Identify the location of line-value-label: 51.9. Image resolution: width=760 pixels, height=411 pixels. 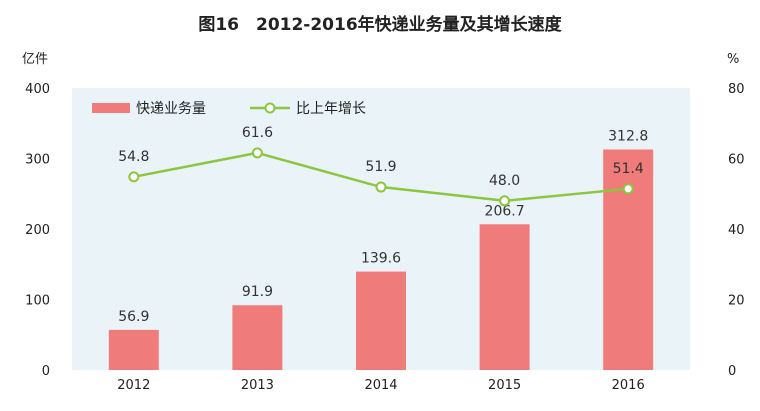
(380, 167).